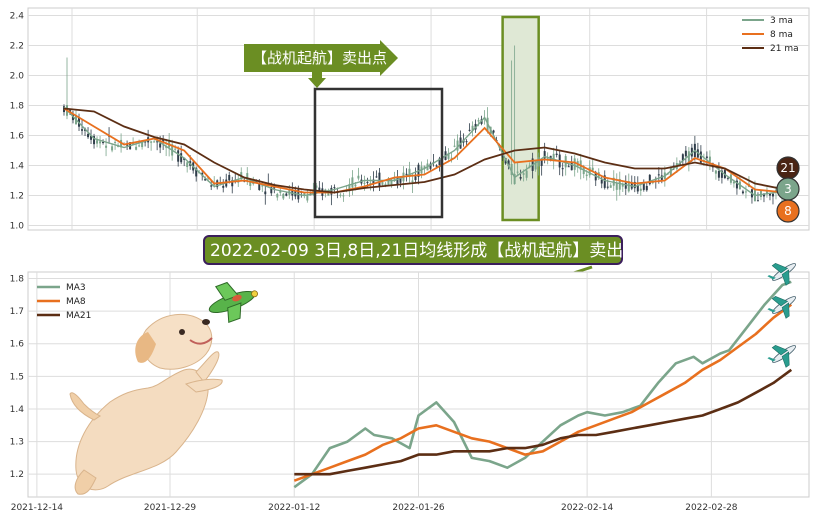 The width and height of the screenshot is (816, 520). Describe the element at coordinates (85, 406) in the screenshot. I see `dog-tail` at that location.